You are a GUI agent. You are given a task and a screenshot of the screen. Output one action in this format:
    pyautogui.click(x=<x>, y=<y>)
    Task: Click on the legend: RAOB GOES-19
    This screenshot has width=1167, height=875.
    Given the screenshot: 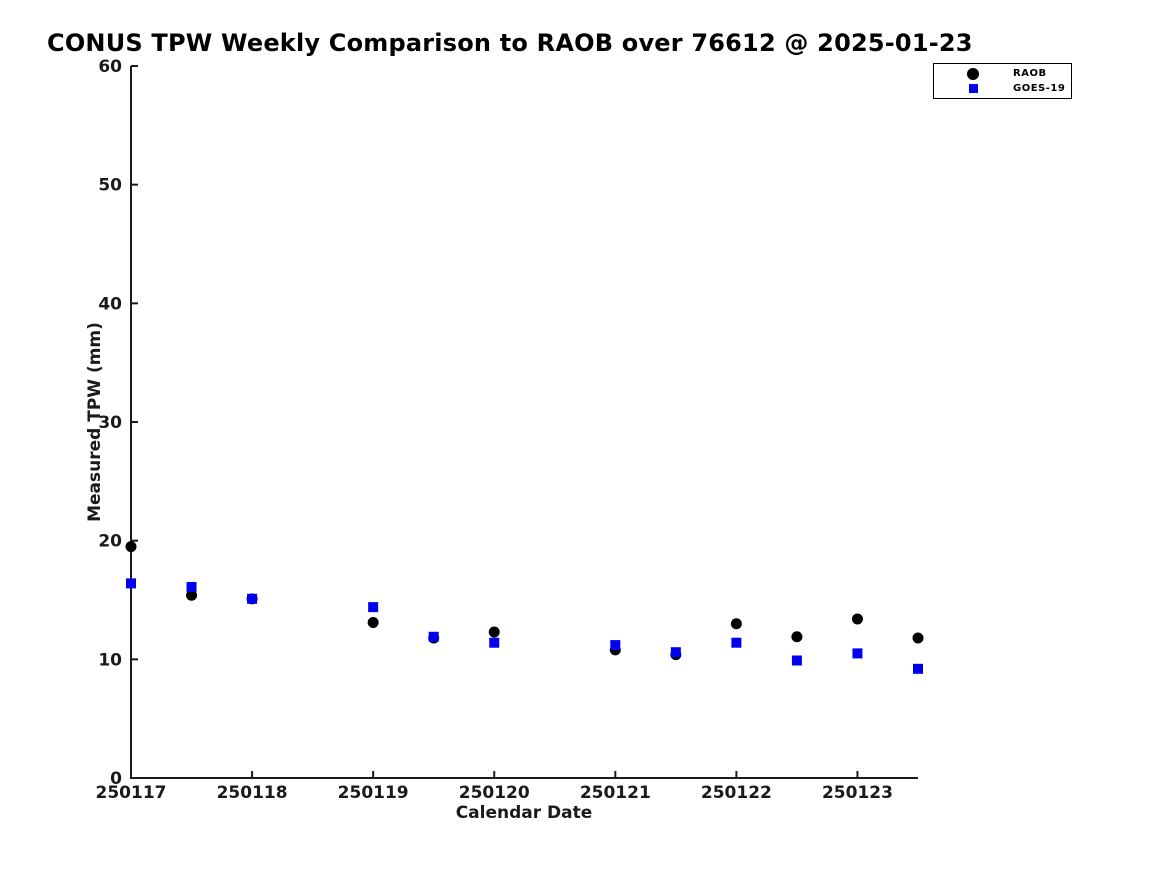 What is the action you would take?
    pyautogui.click(x=1002, y=81)
    